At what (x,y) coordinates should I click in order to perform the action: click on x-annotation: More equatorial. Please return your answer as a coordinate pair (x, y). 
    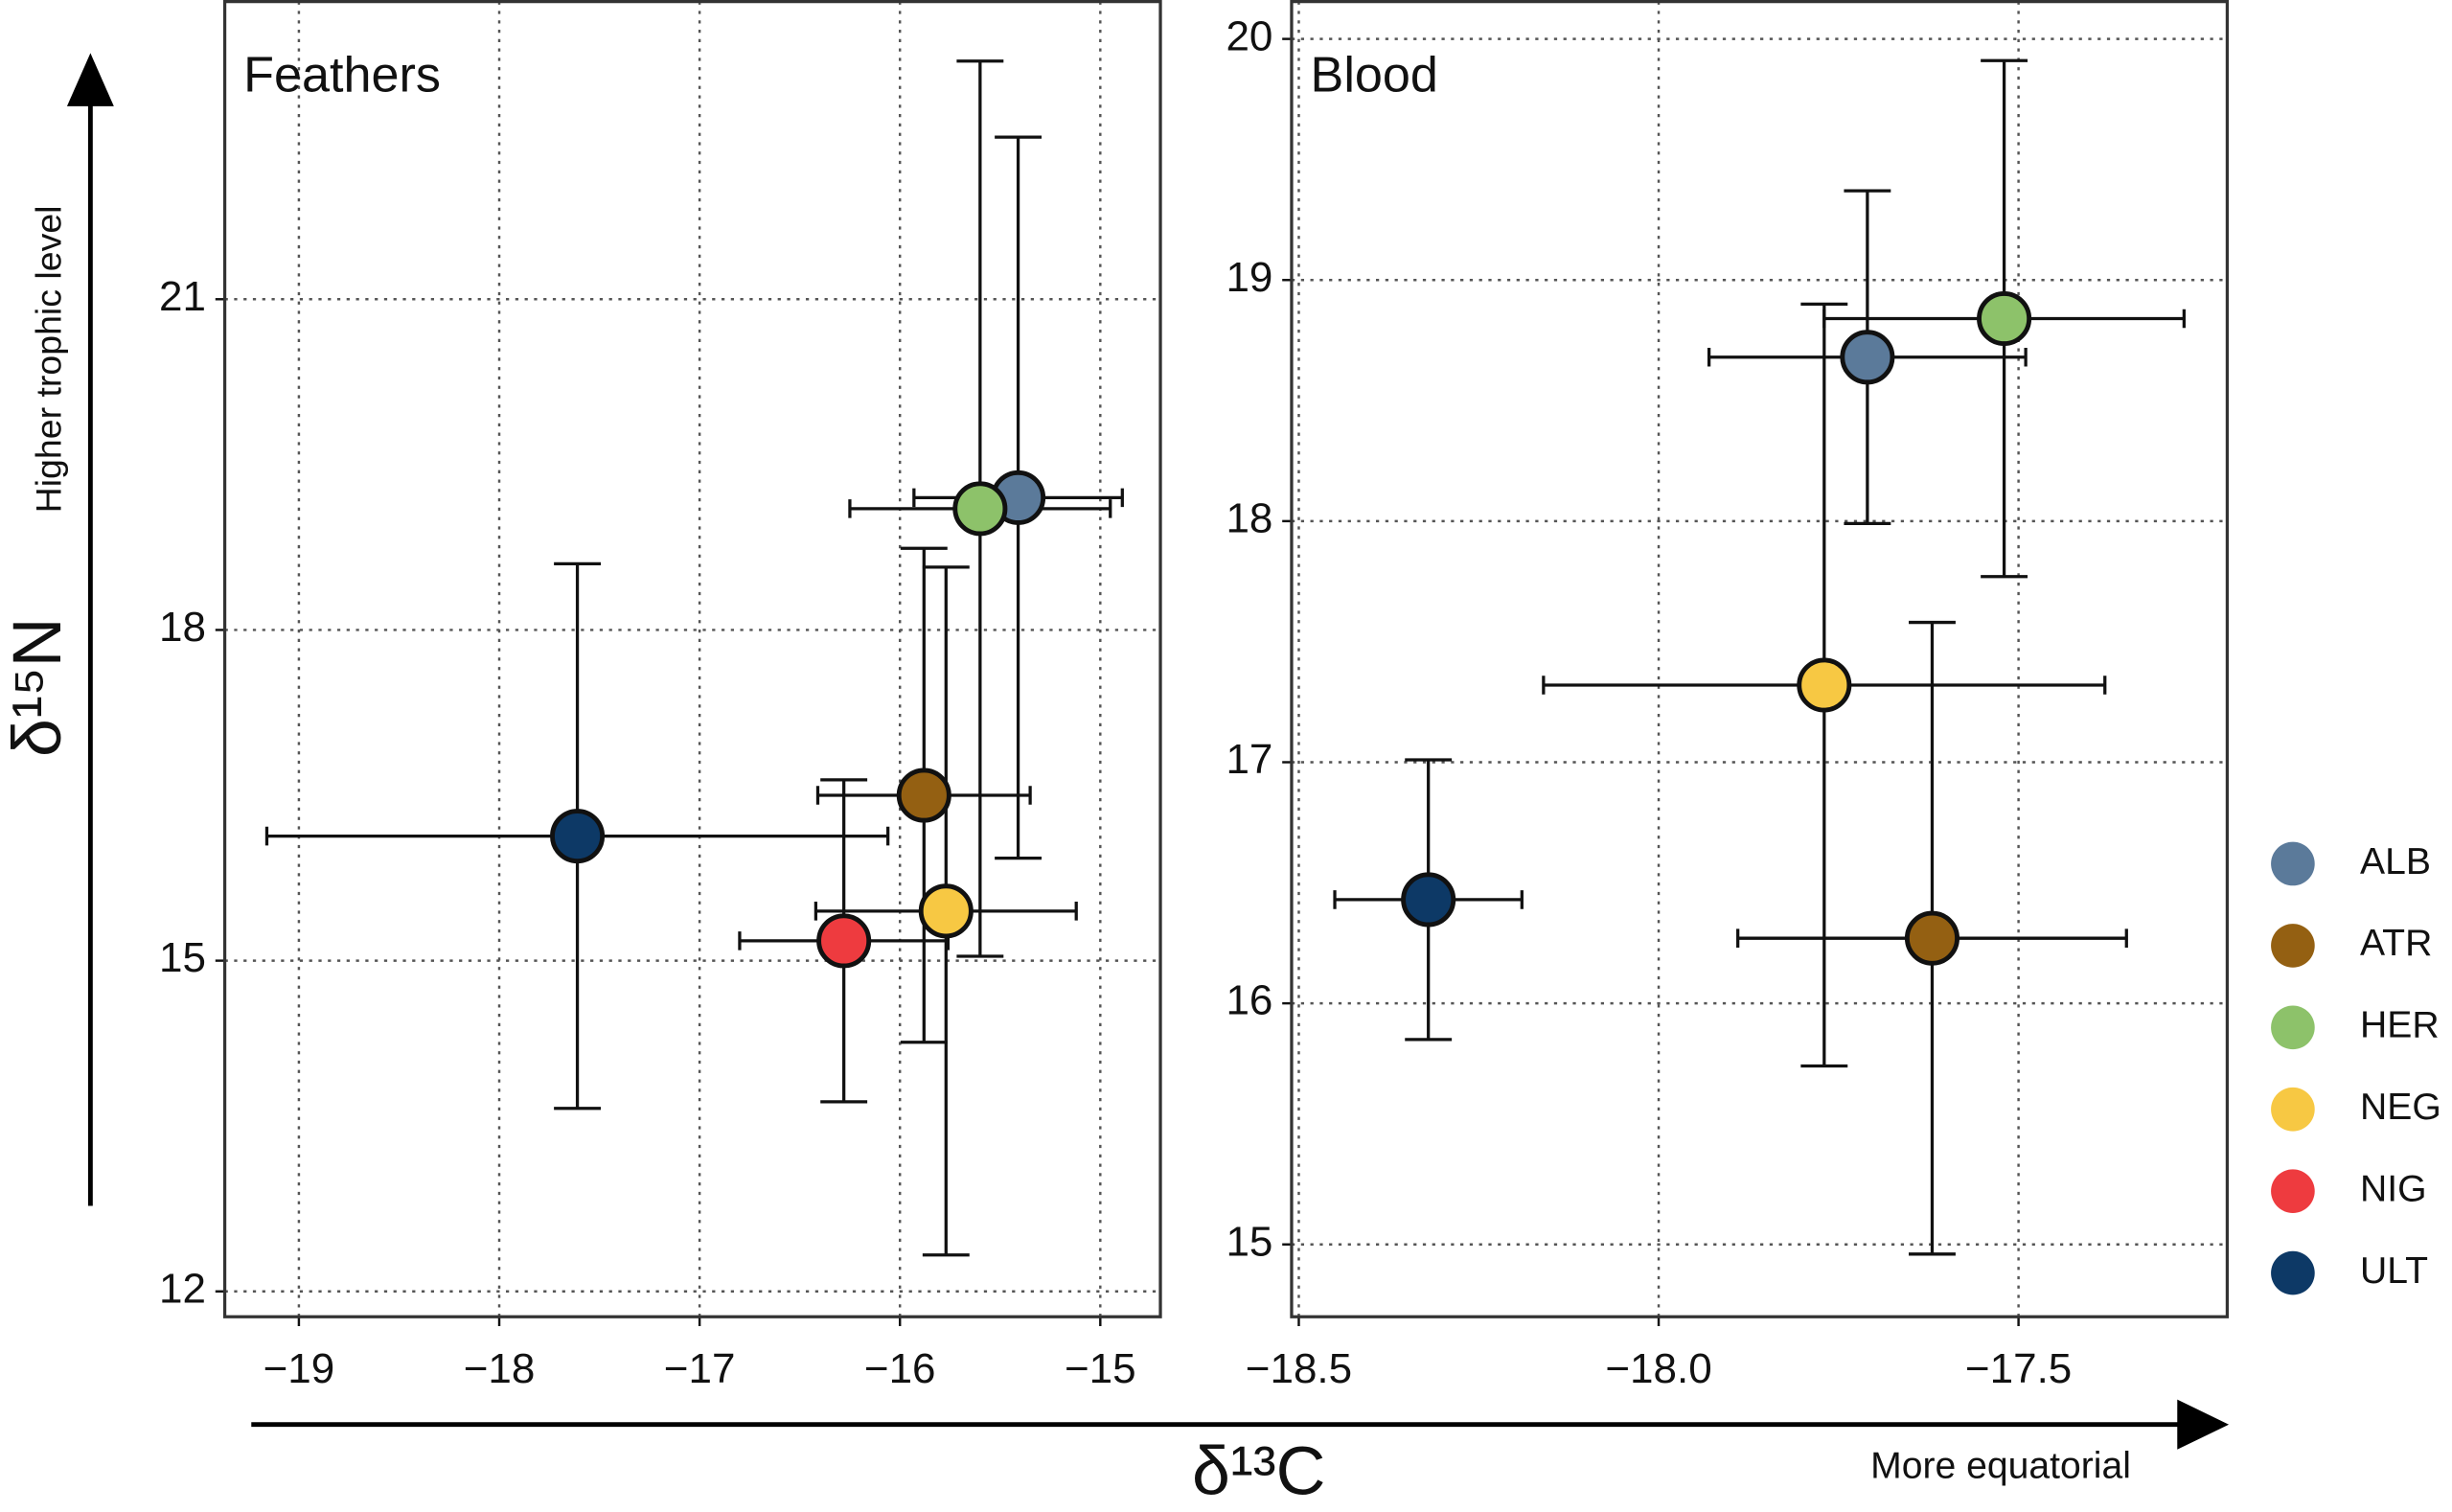
    Looking at the image, I should click on (2000, 1466).